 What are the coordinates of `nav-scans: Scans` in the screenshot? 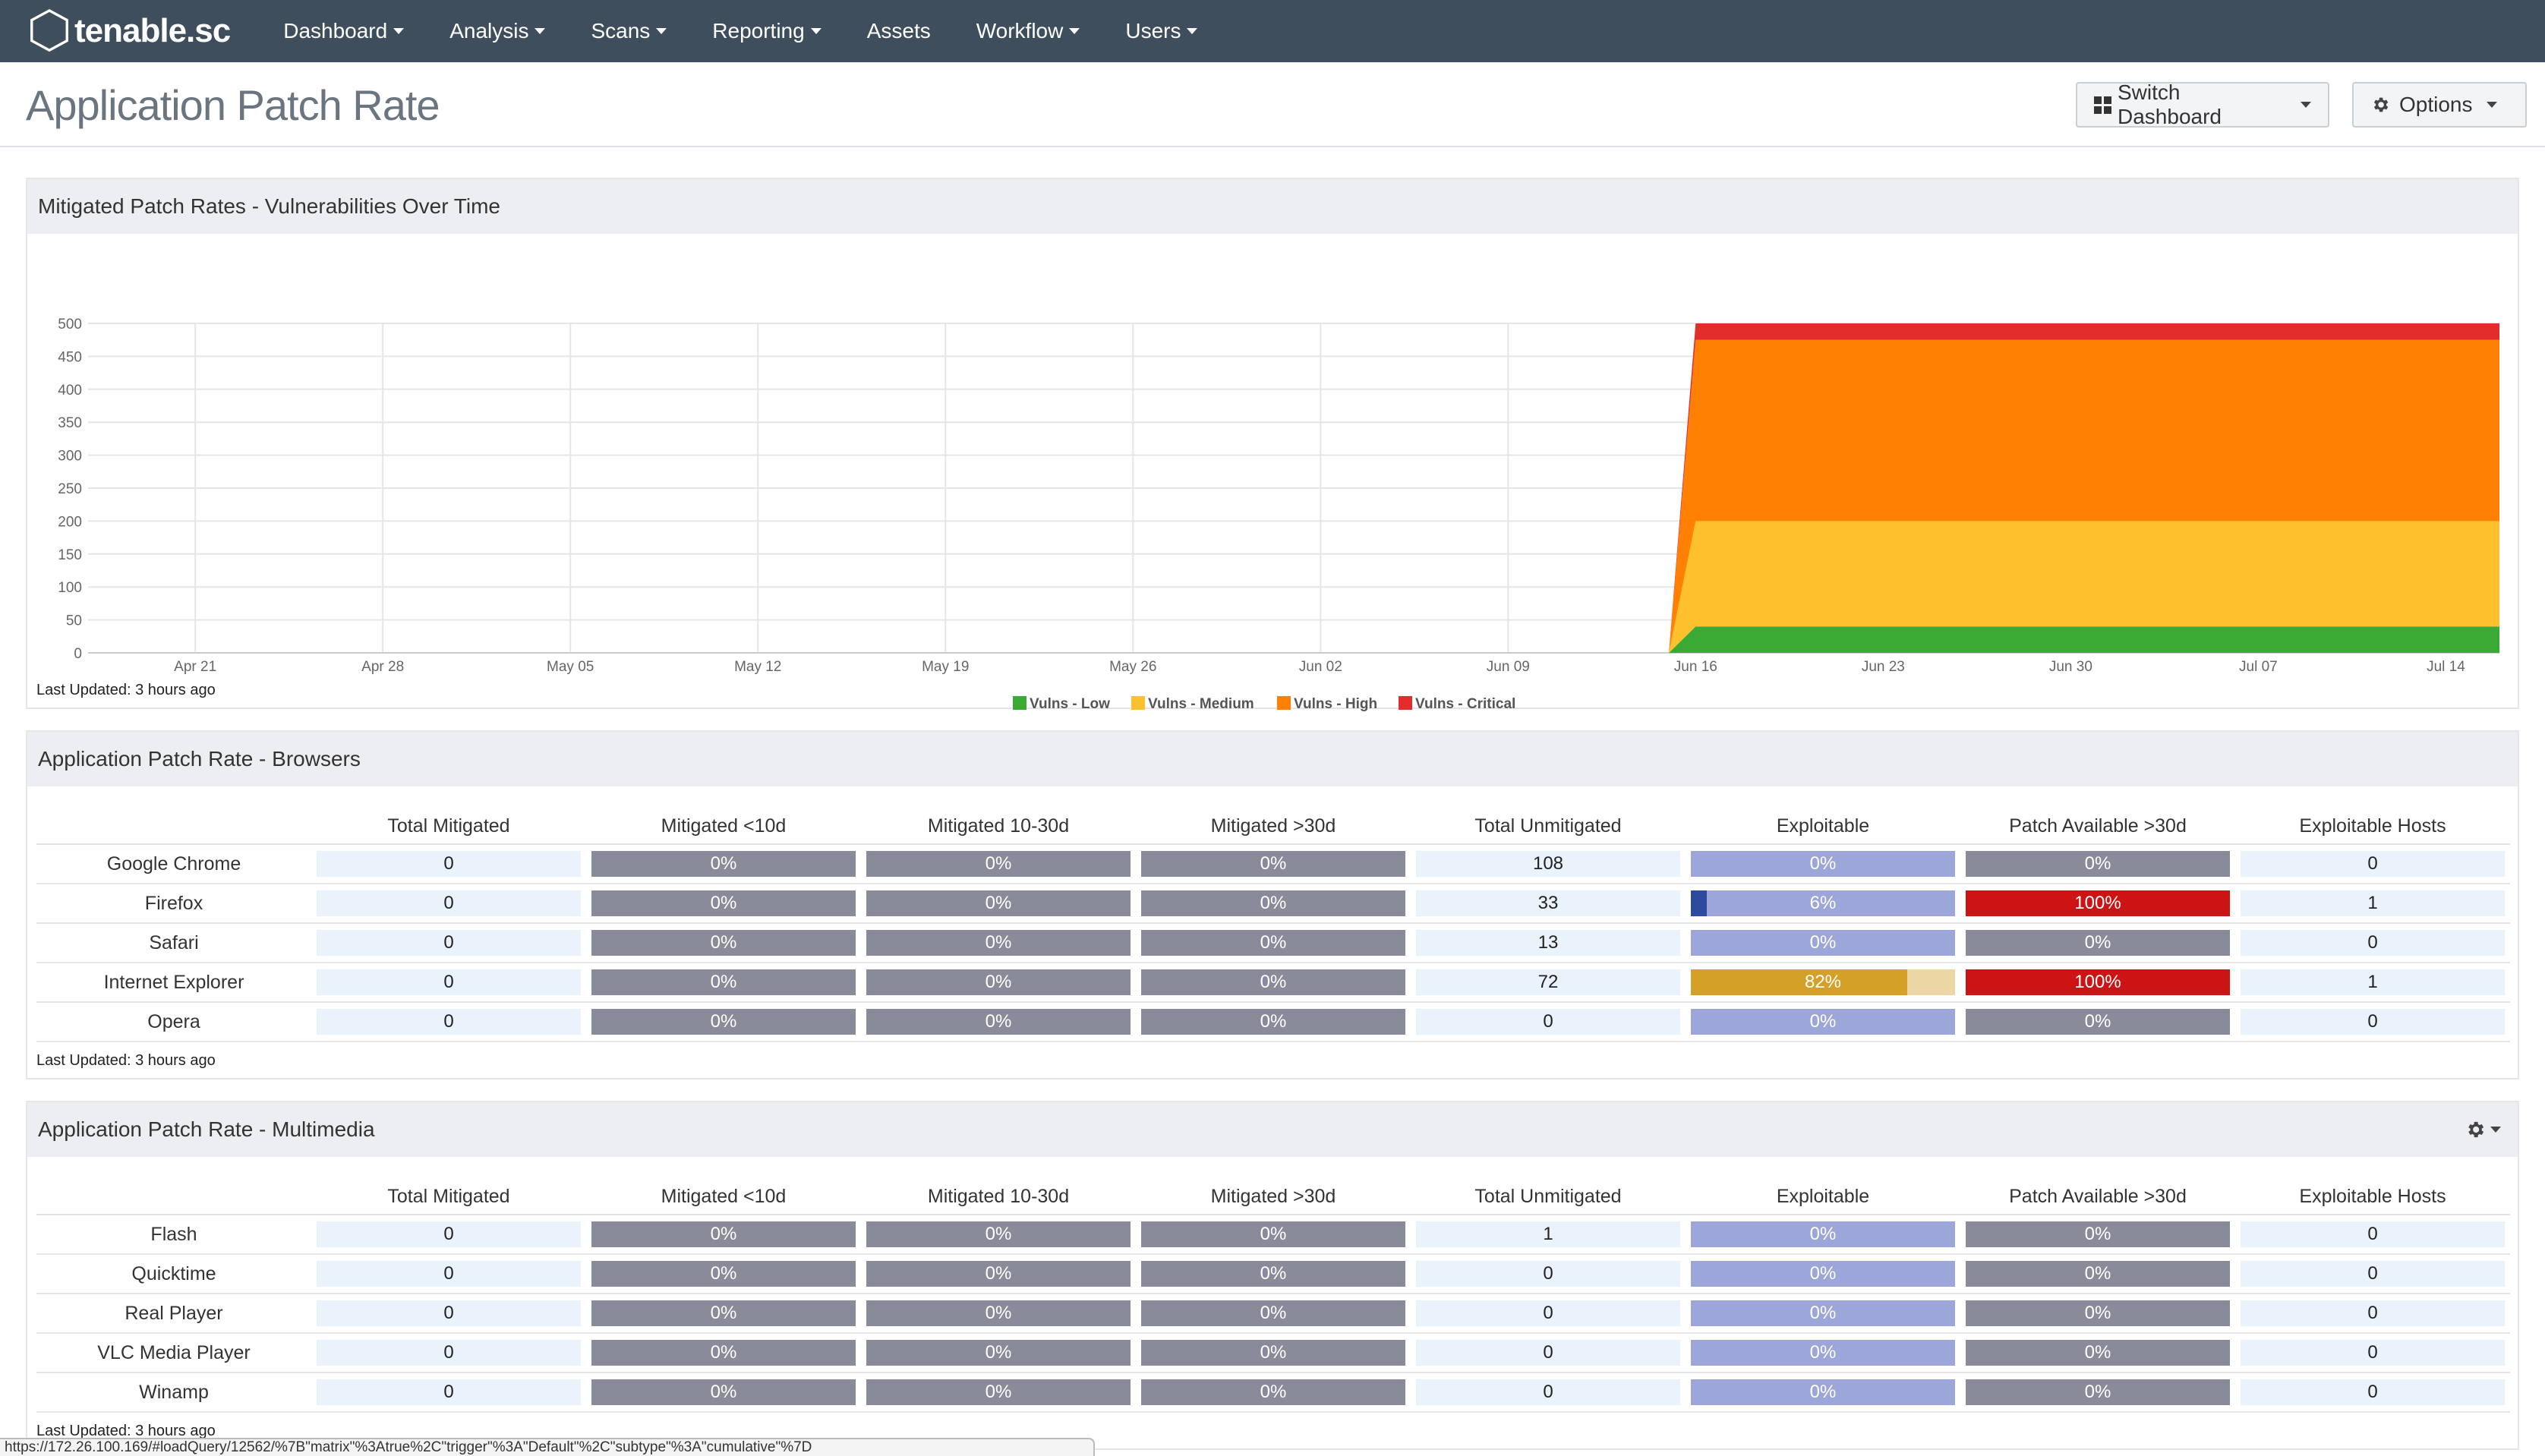 It's located at (629, 31).